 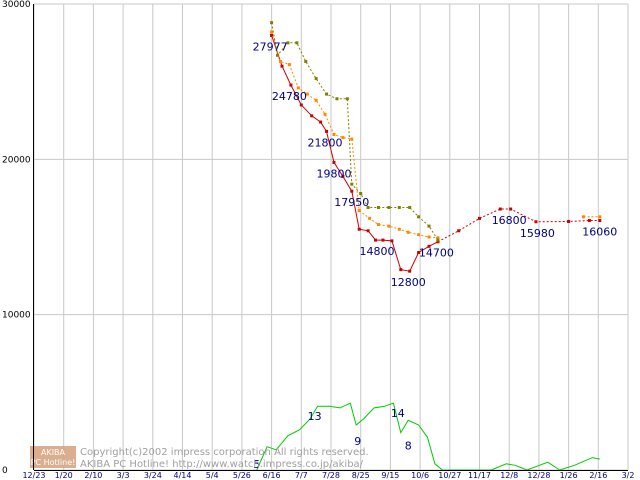 I want to click on count-data-label: 9, so click(x=357, y=441).